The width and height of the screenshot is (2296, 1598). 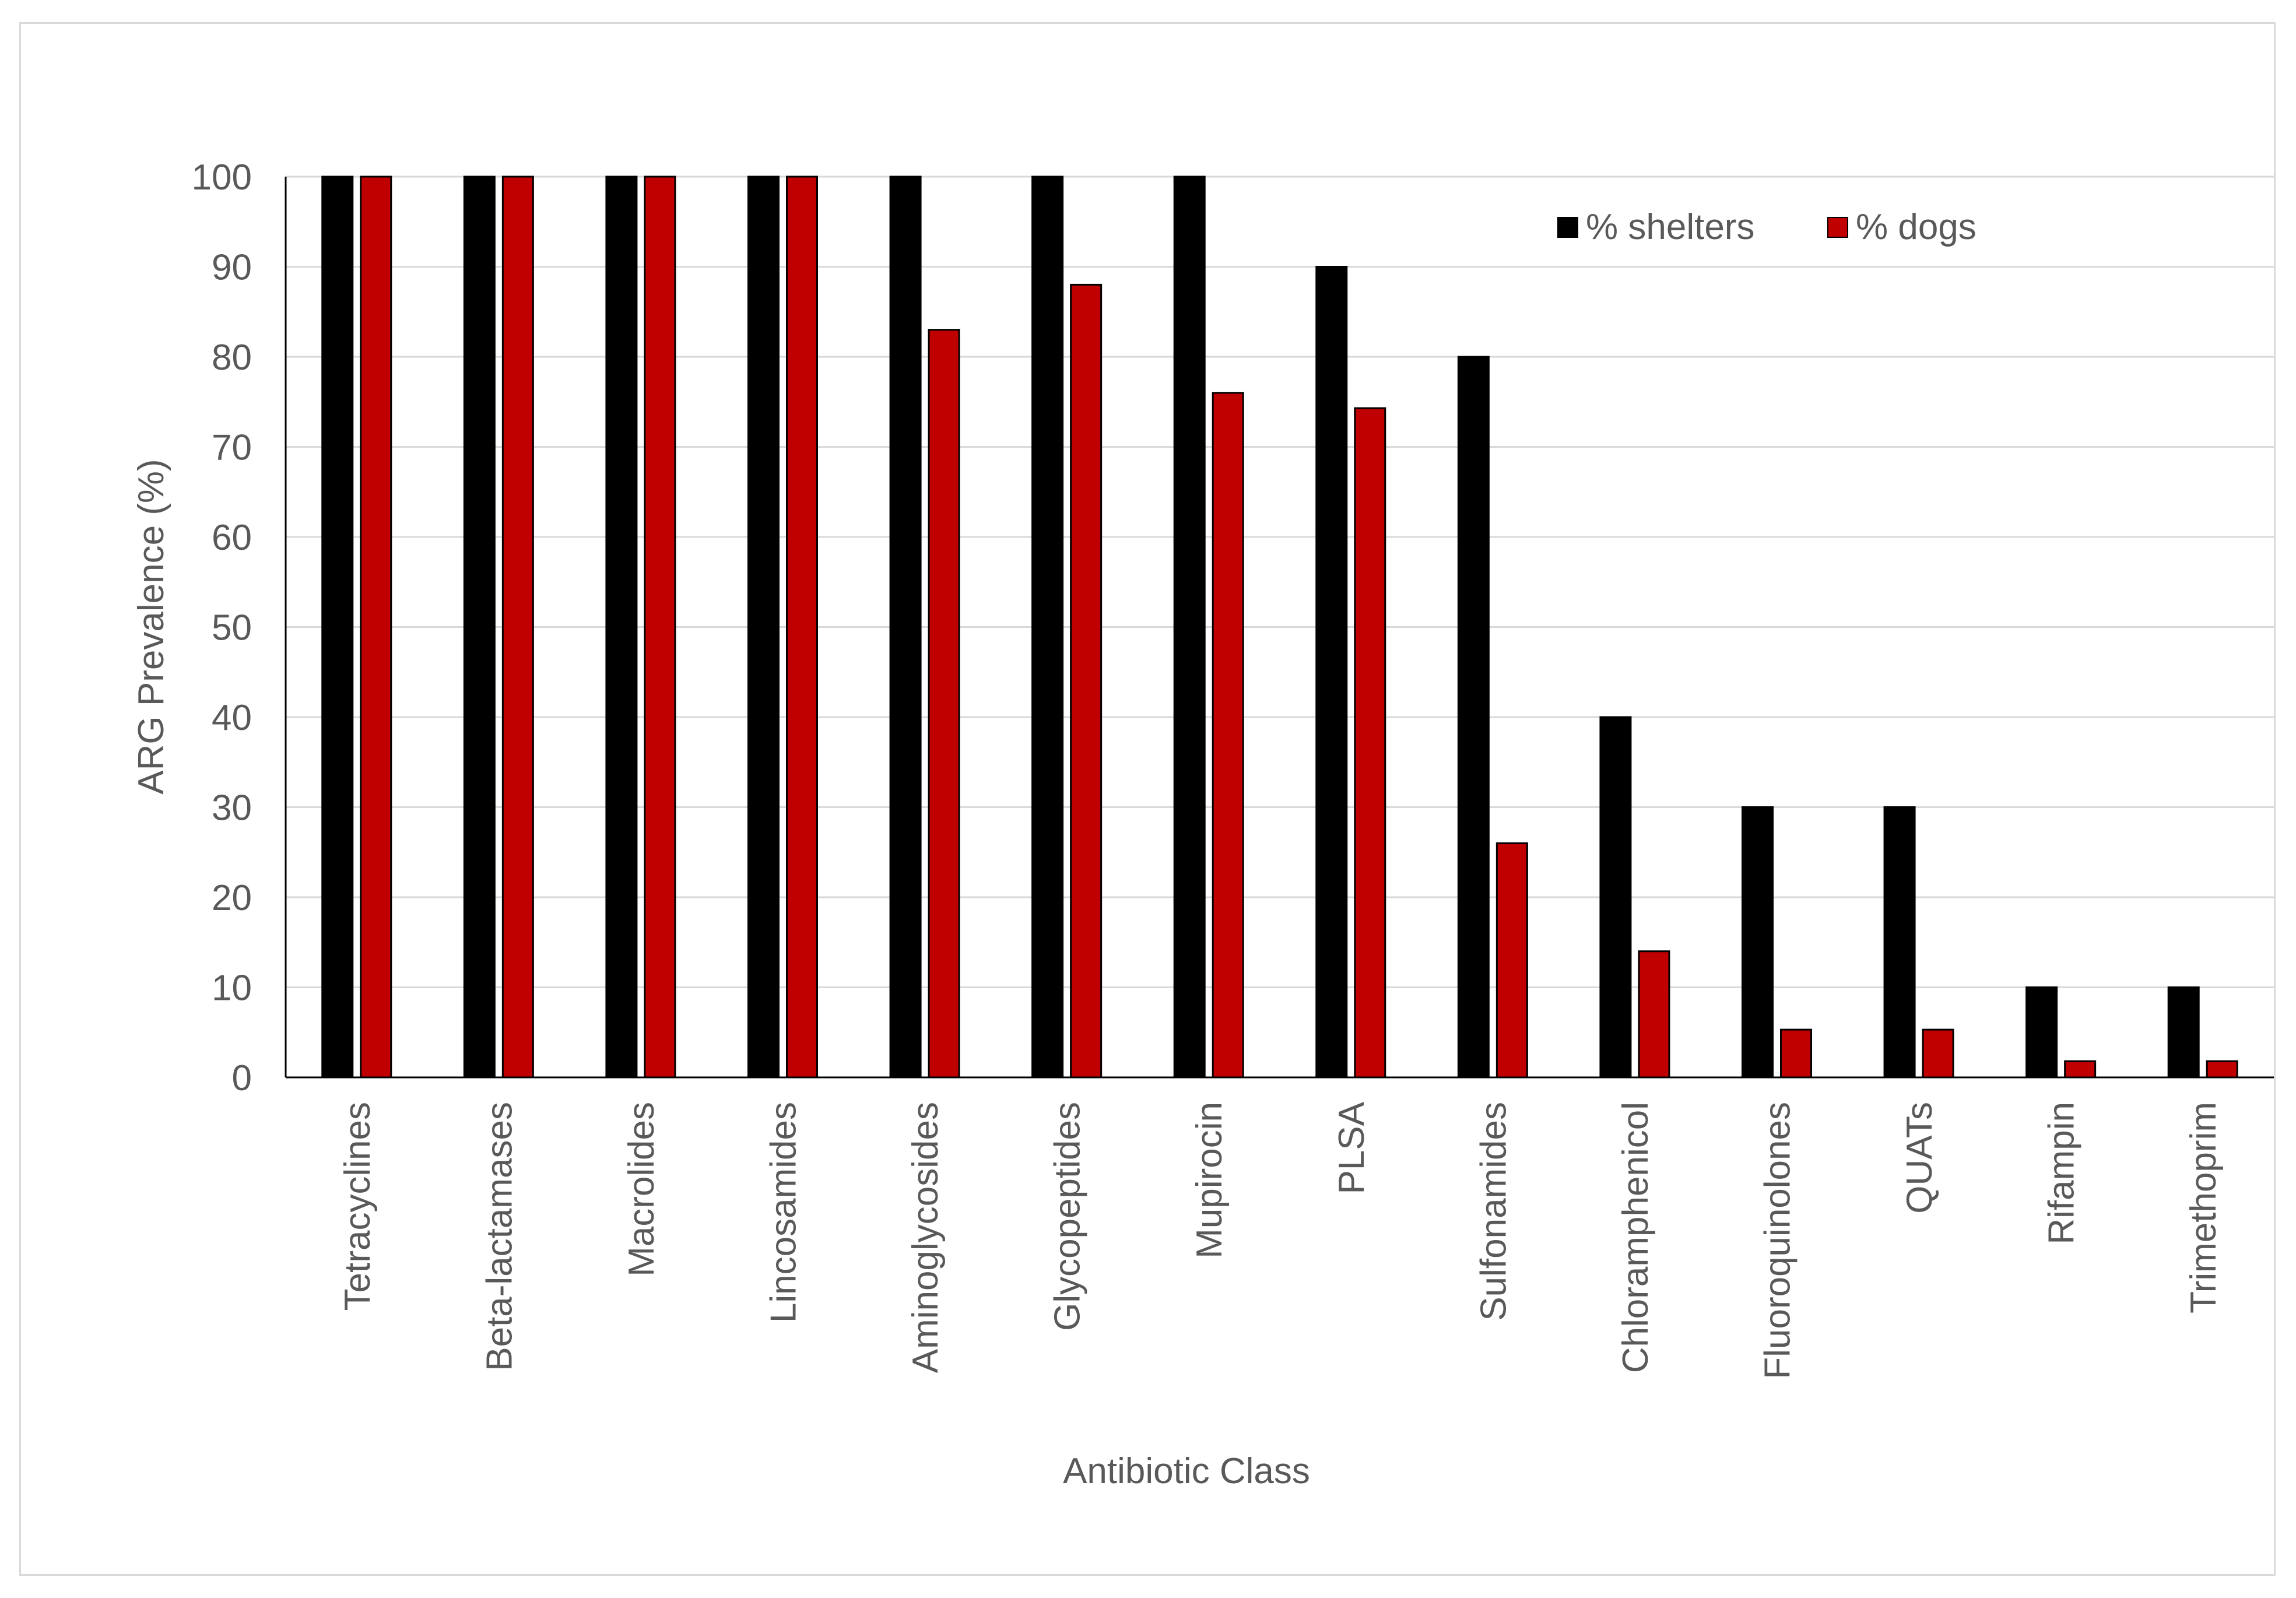 I want to click on y-axis-label: ARG Prevalence (%), so click(x=151, y=626).